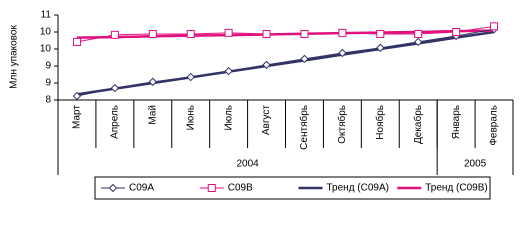  Describe the element at coordinates (456, 188) in the screenshot. I see `legend-label: Тренд (C09B)` at that location.